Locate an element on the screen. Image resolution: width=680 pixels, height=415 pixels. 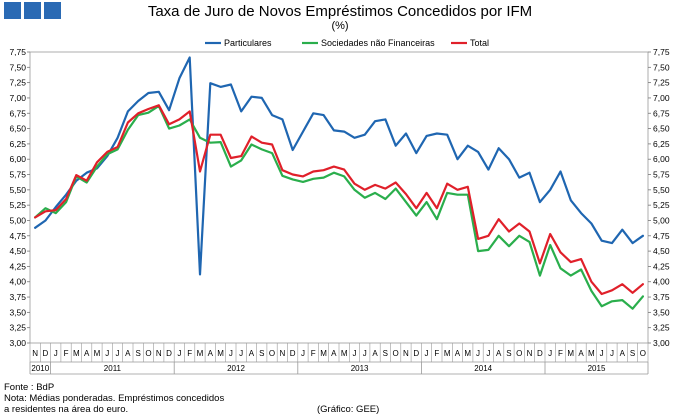
y-tick-label-left: 6,00 is located at coordinates (17, 159).